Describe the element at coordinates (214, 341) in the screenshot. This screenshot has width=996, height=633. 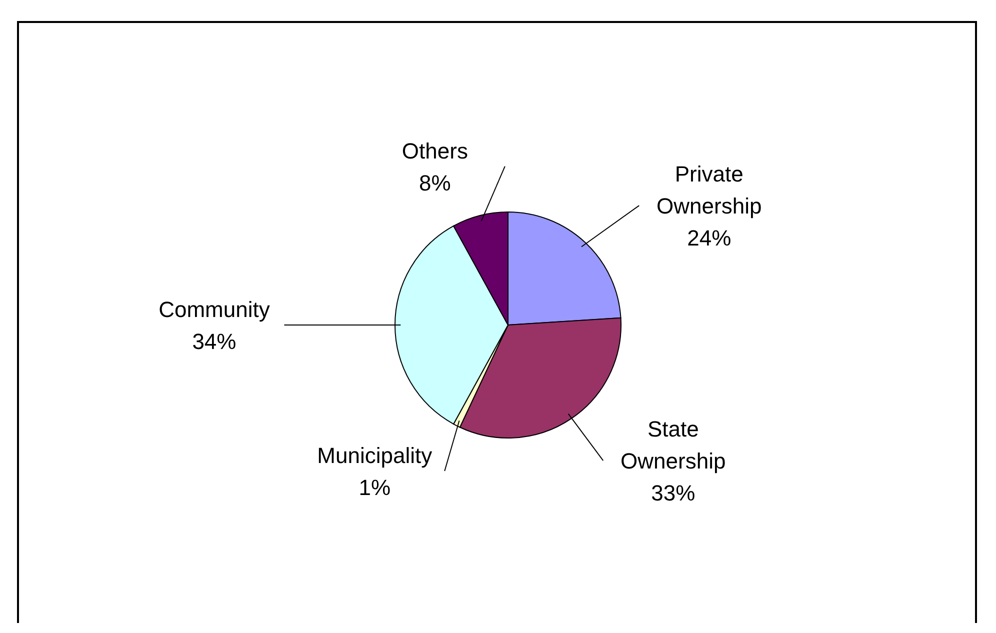
I see `data-label: 34%` at that location.